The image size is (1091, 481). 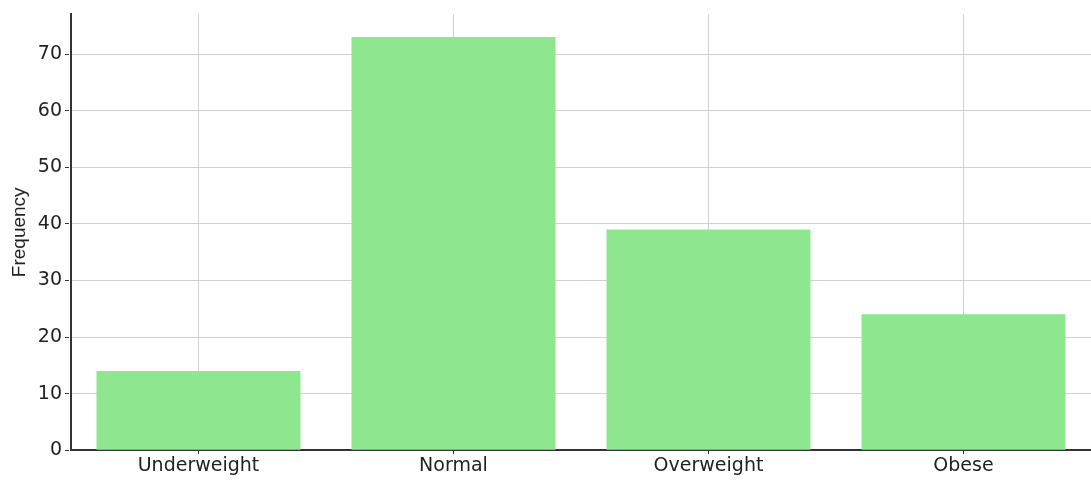 What do you see at coordinates (55, 448) in the screenshot?
I see `y-tick-label: 0` at bounding box center [55, 448].